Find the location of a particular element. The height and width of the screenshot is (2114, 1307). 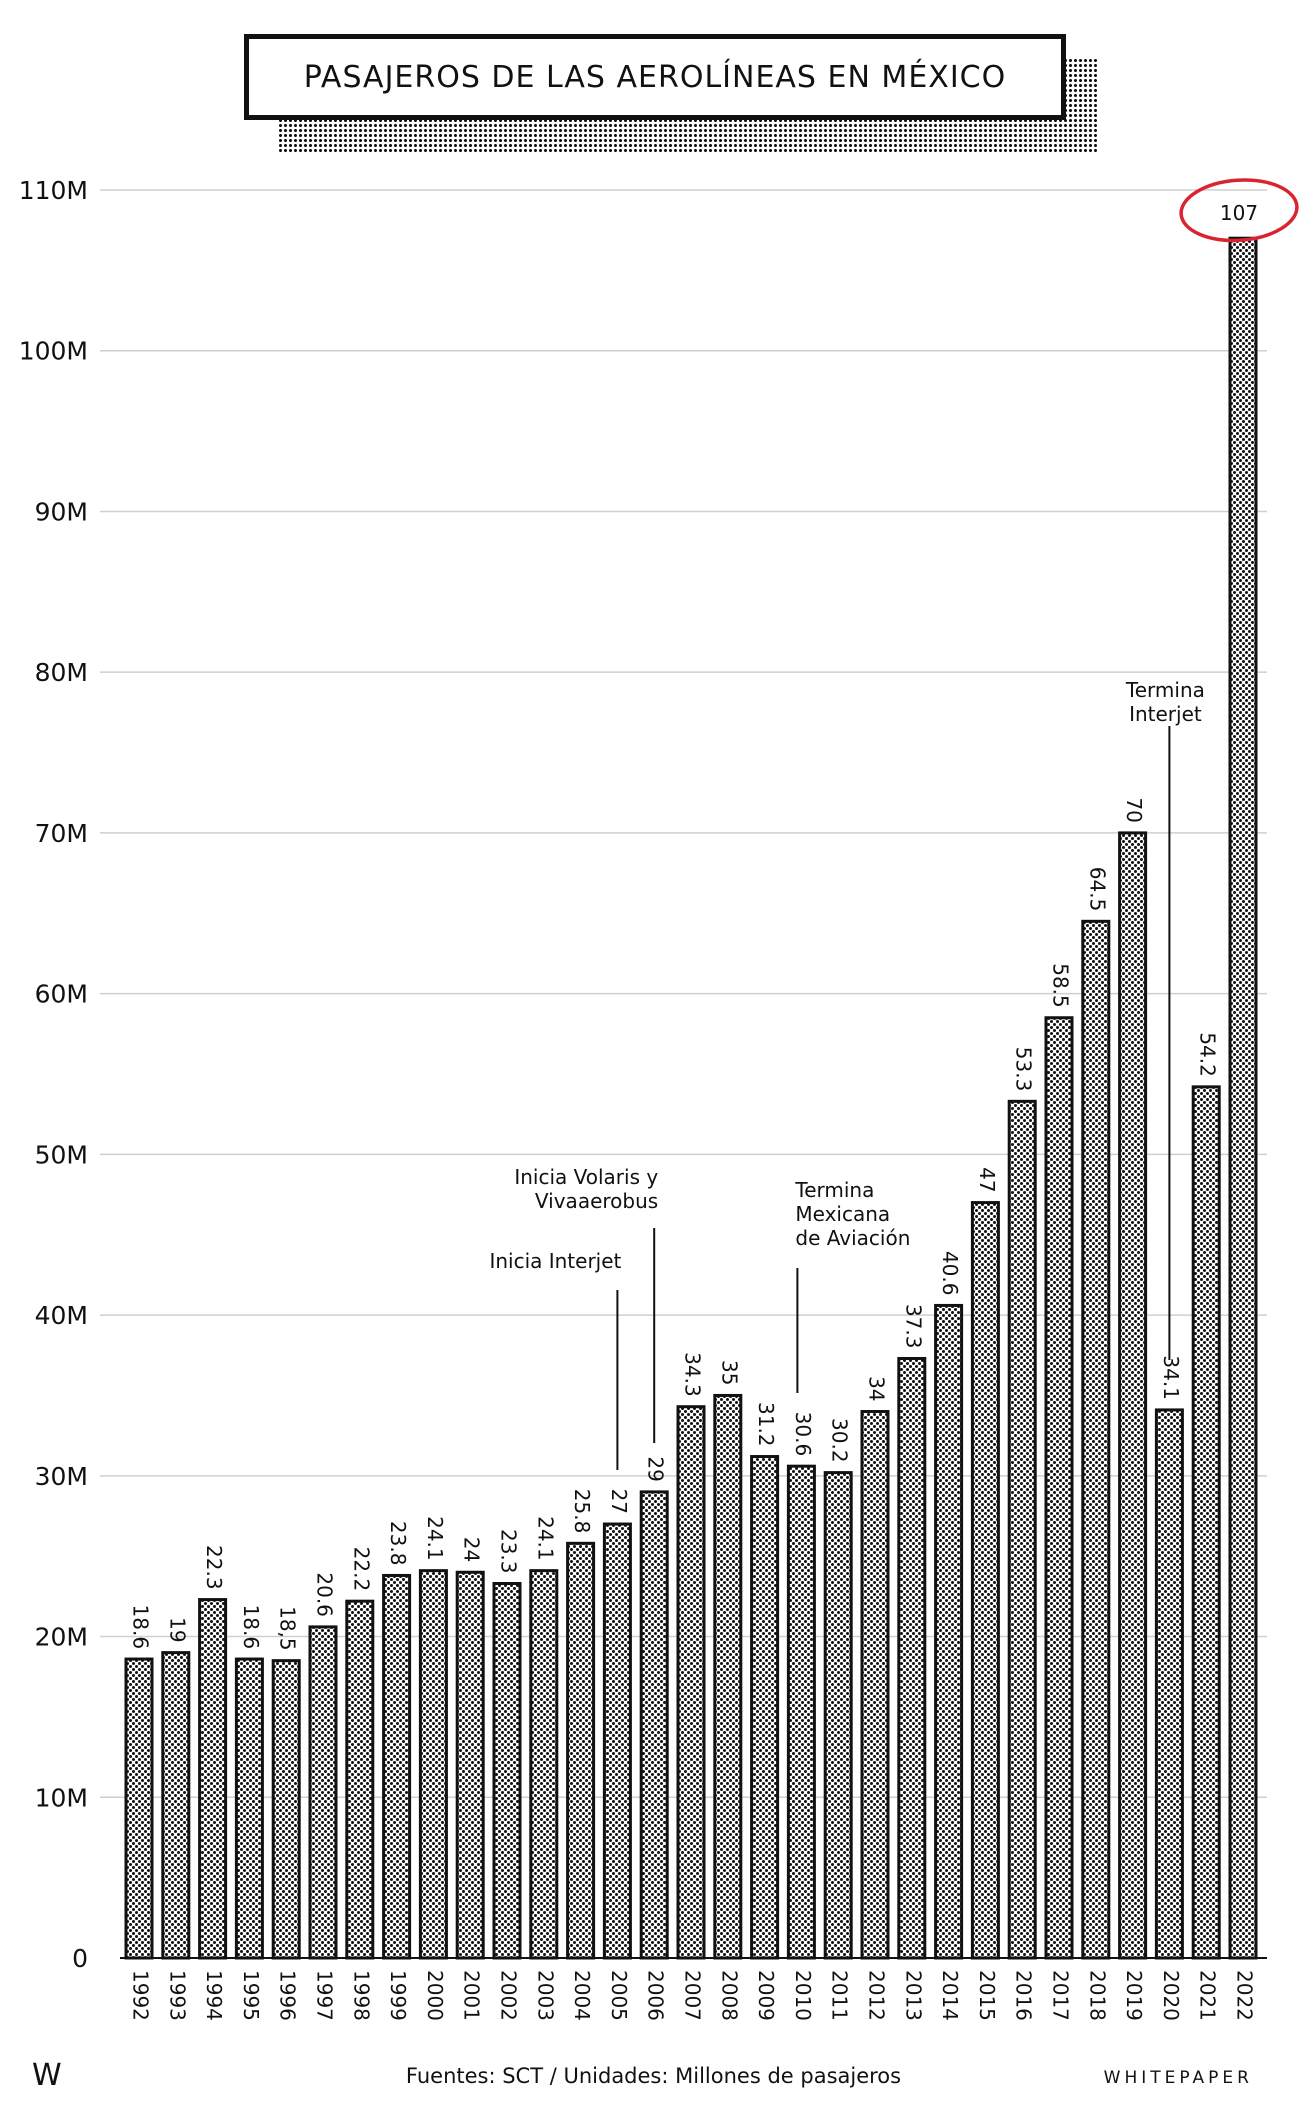

bar-2020 is located at coordinates (1169, 1684).